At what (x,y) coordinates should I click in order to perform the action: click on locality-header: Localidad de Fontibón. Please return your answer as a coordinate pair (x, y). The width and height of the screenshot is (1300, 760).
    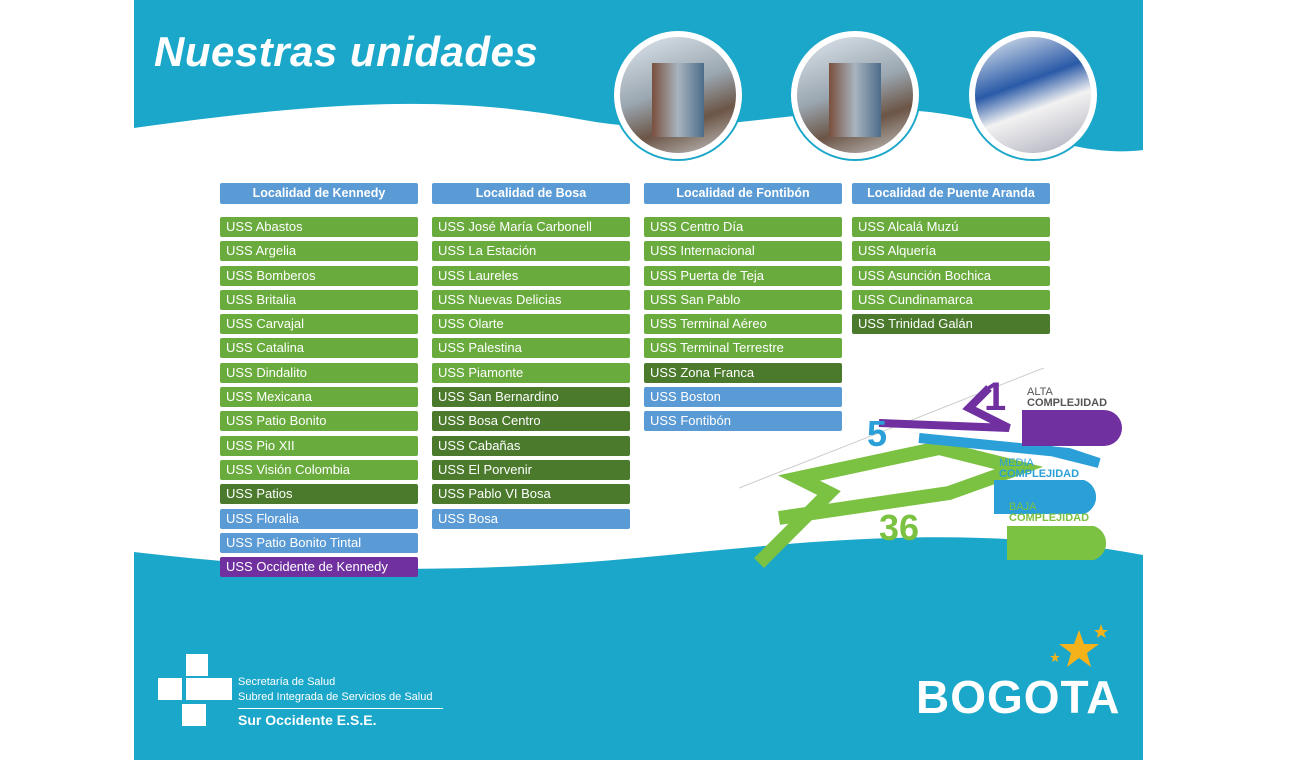
    Looking at the image, I should click on (743, 193).